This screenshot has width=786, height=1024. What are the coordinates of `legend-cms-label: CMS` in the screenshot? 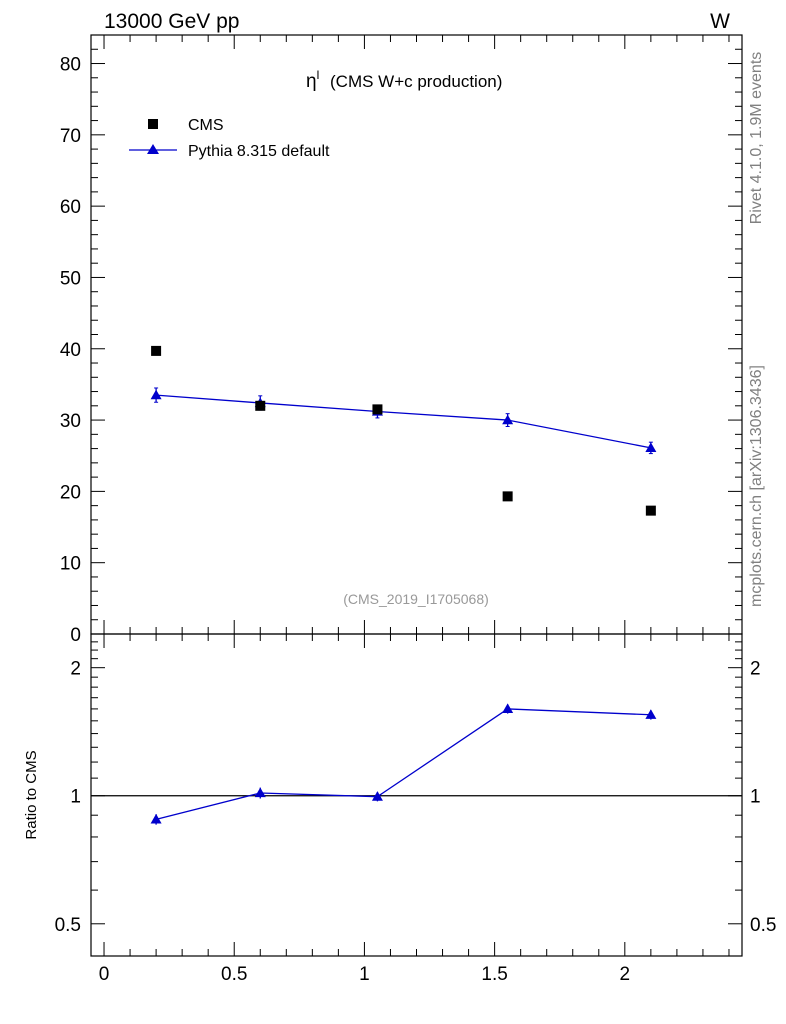 It's located at (206, 125).